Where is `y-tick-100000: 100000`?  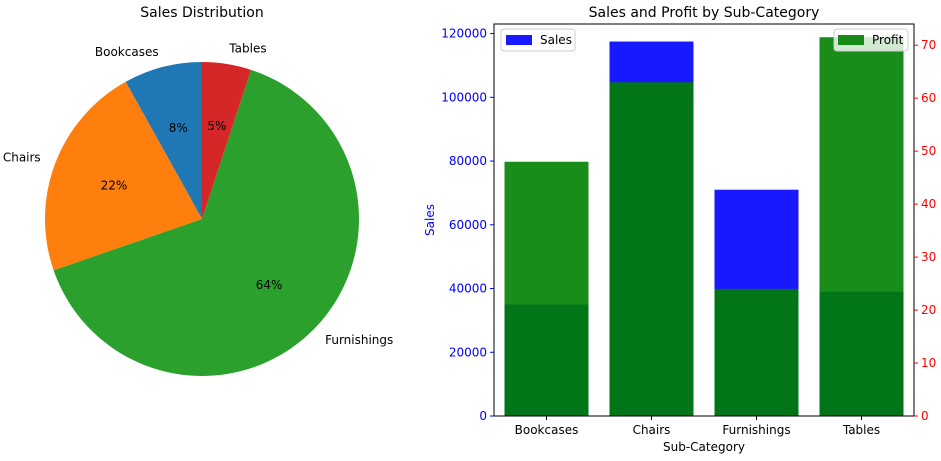
y-tick-100000: 100000 is located at coordinates (464, 97).